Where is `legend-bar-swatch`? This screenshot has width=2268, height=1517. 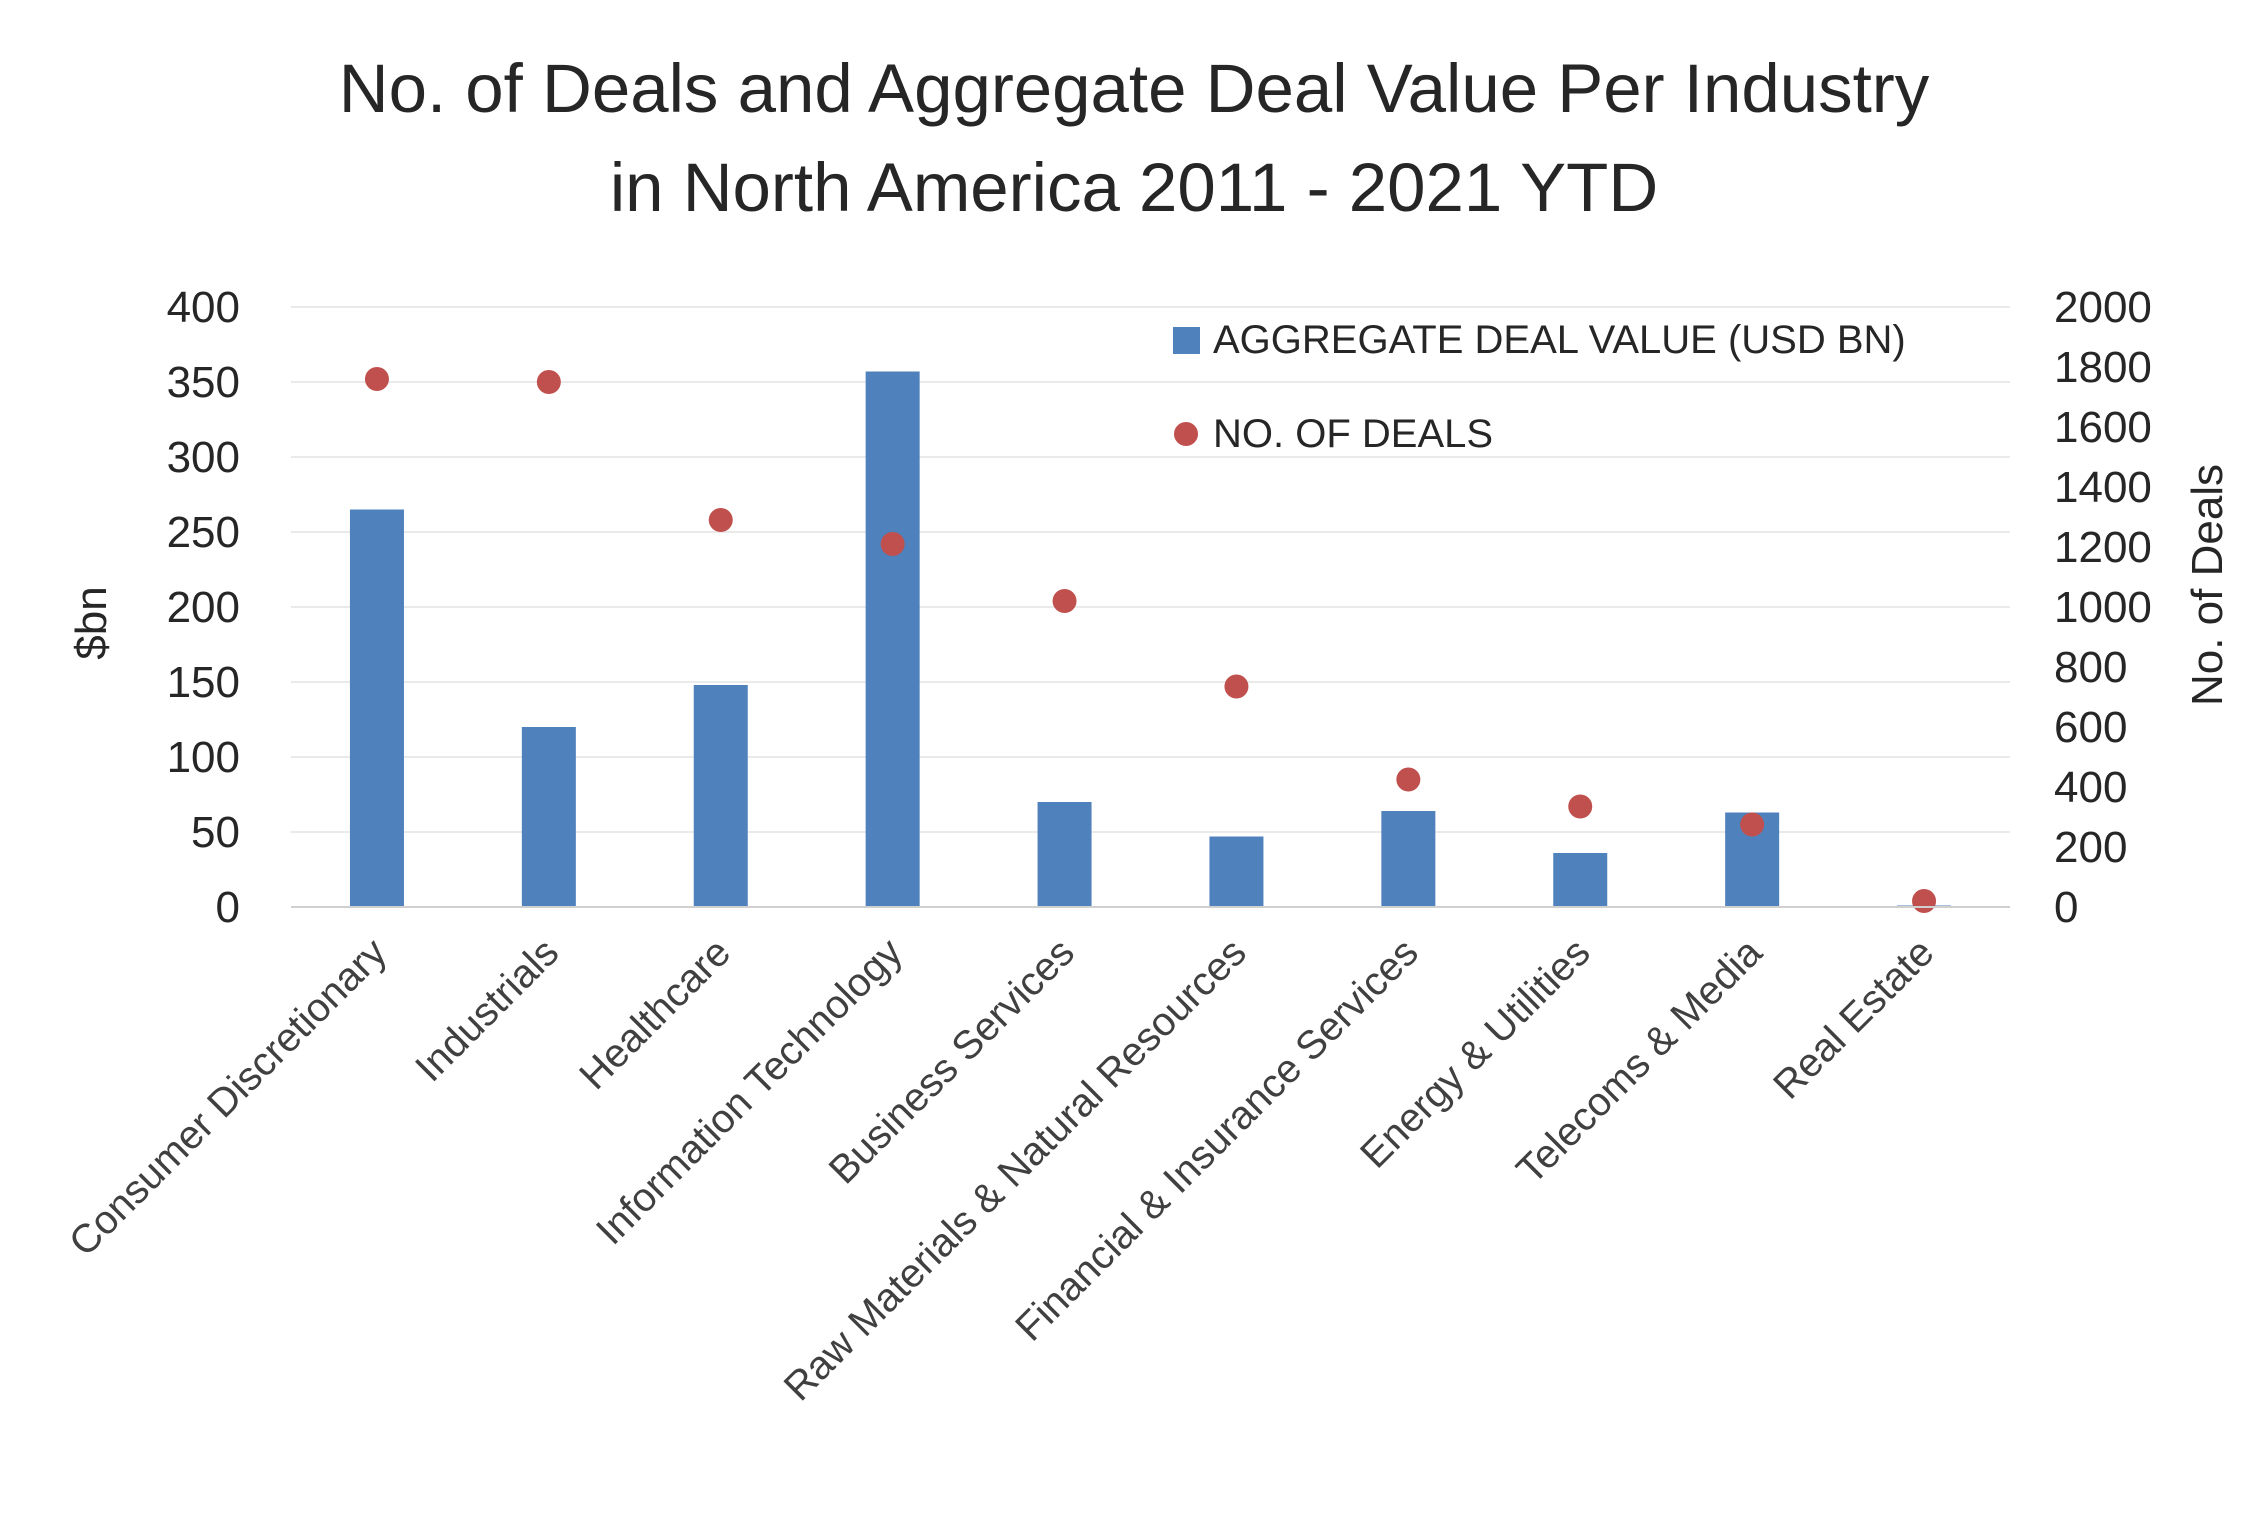
legend-bar-swatch is located at coordinates (1186, 340).